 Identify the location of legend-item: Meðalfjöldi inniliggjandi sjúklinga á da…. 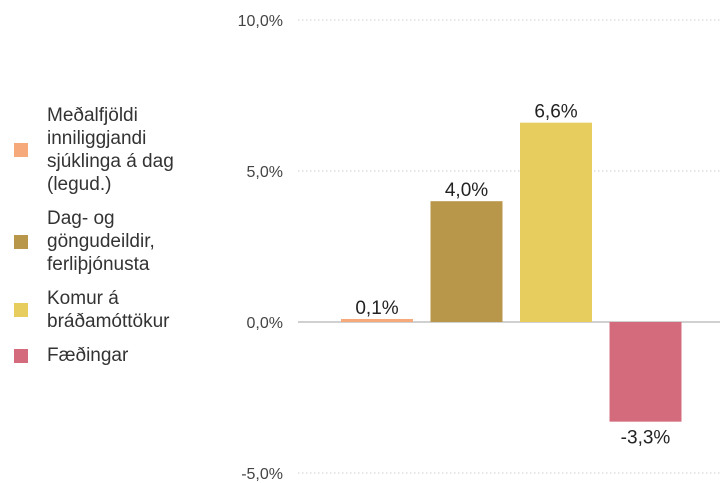
(114, 150).